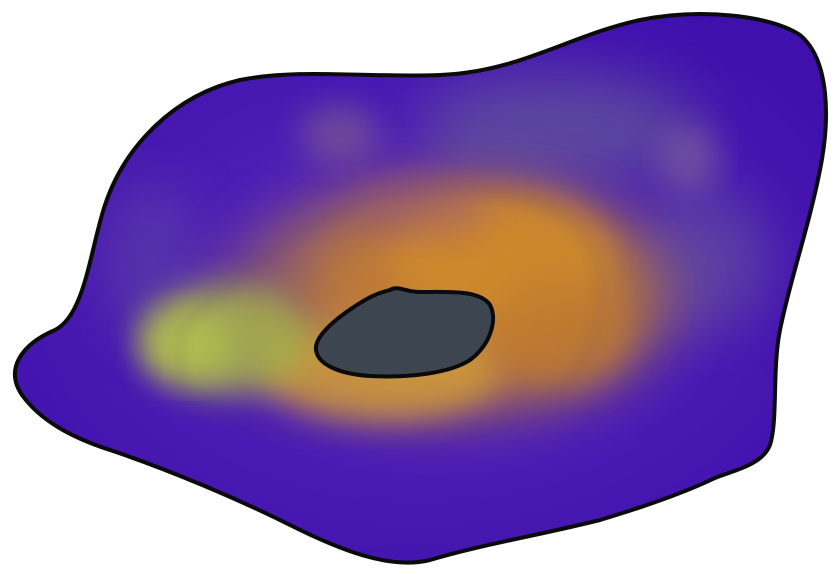 The width and height of the screenshot is (840, 574). What do you see at coordinates (404, 332) in the screenshot?
I see `nucleus` at bounding box center [404, 332].